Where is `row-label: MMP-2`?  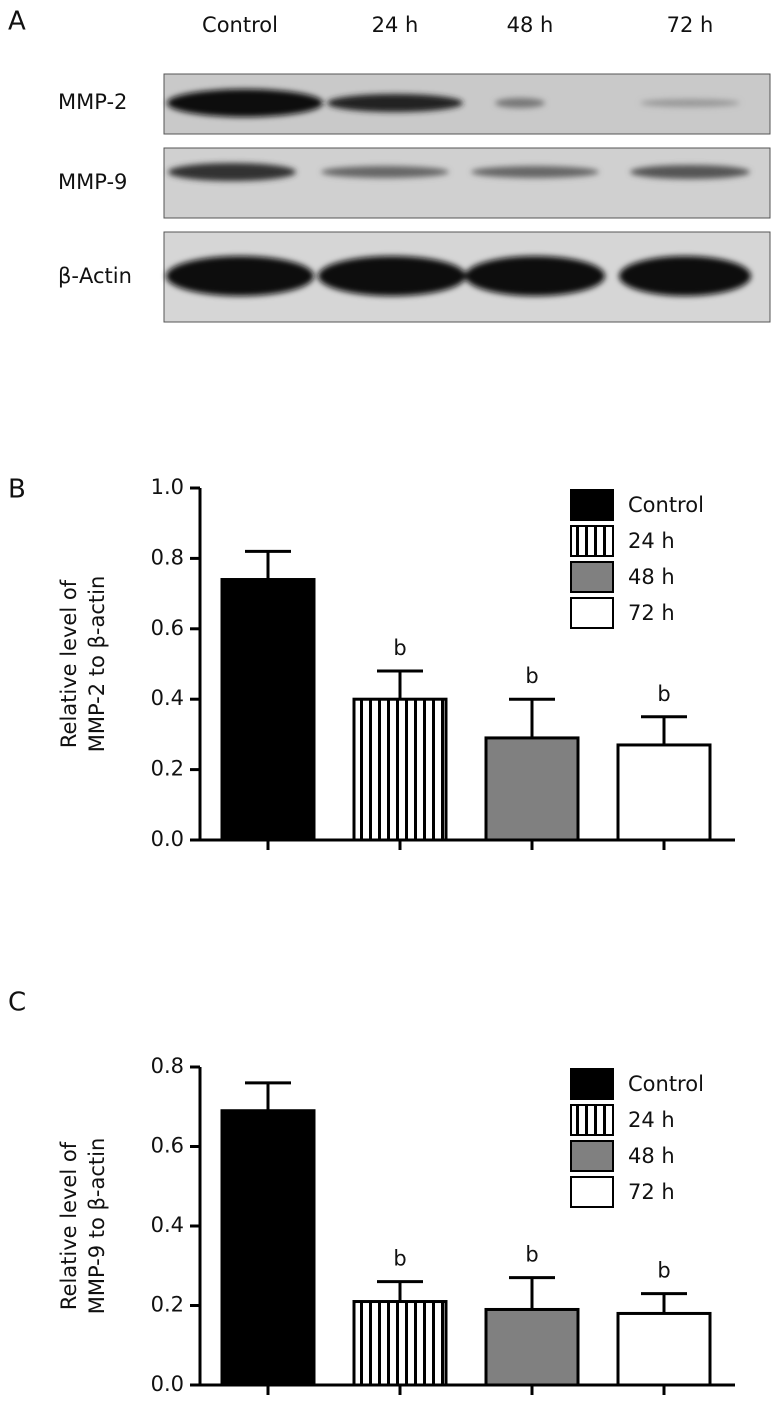 row-label: MMP-2 is located at coordinates (92, 102).